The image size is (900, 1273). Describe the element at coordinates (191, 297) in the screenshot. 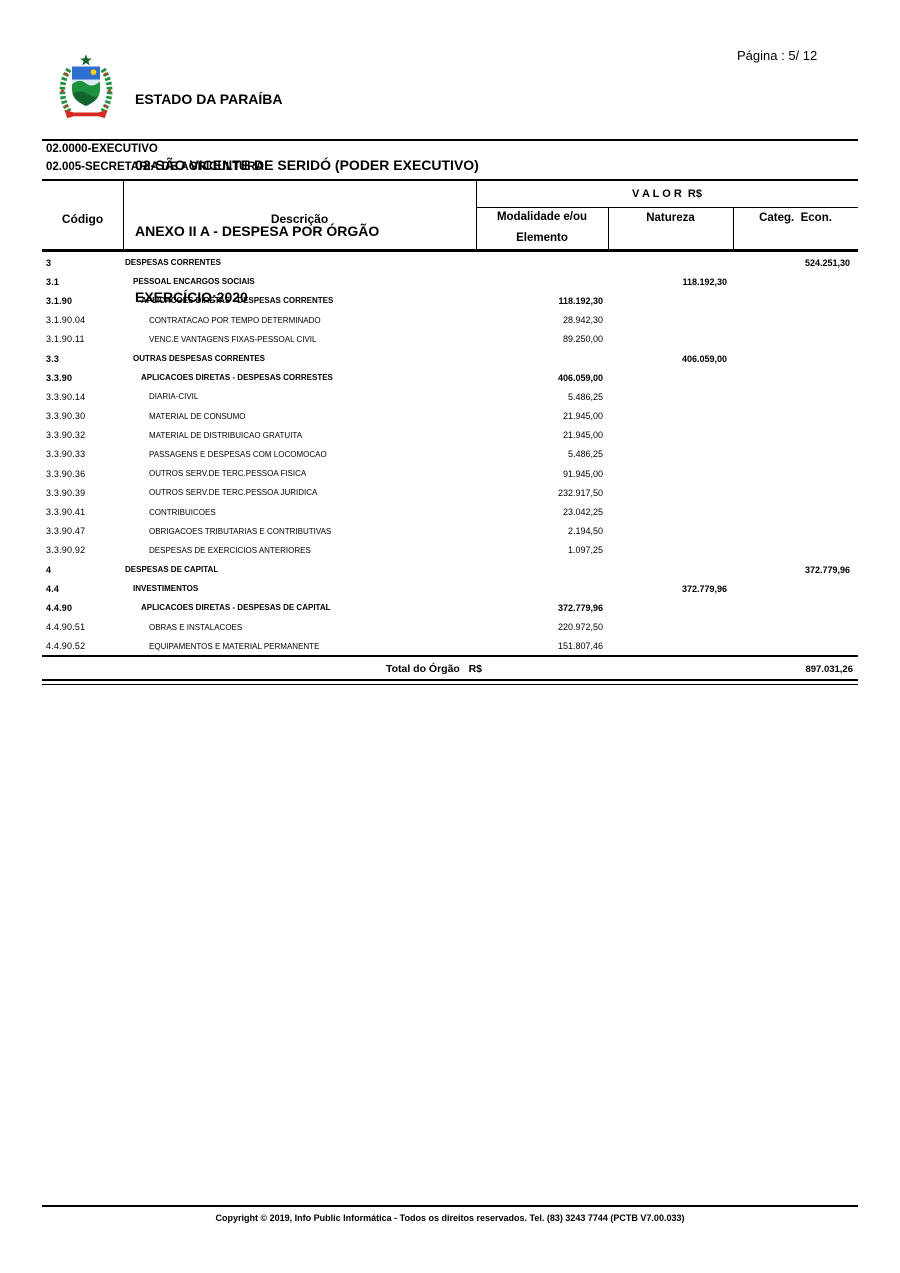

I see `header-line-4: EXERCÍCIO:2020` at that location.